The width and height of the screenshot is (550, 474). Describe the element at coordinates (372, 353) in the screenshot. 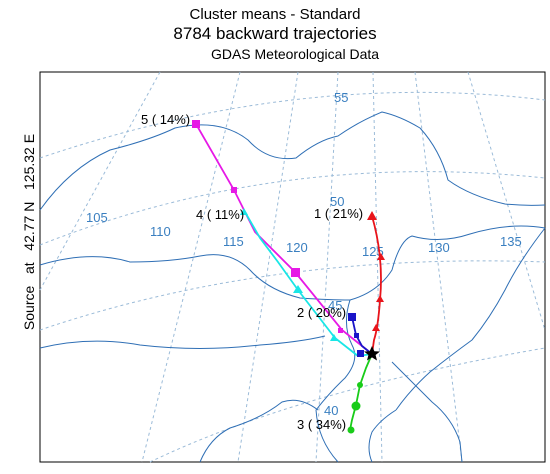

I see `source-star-icon` at that location.